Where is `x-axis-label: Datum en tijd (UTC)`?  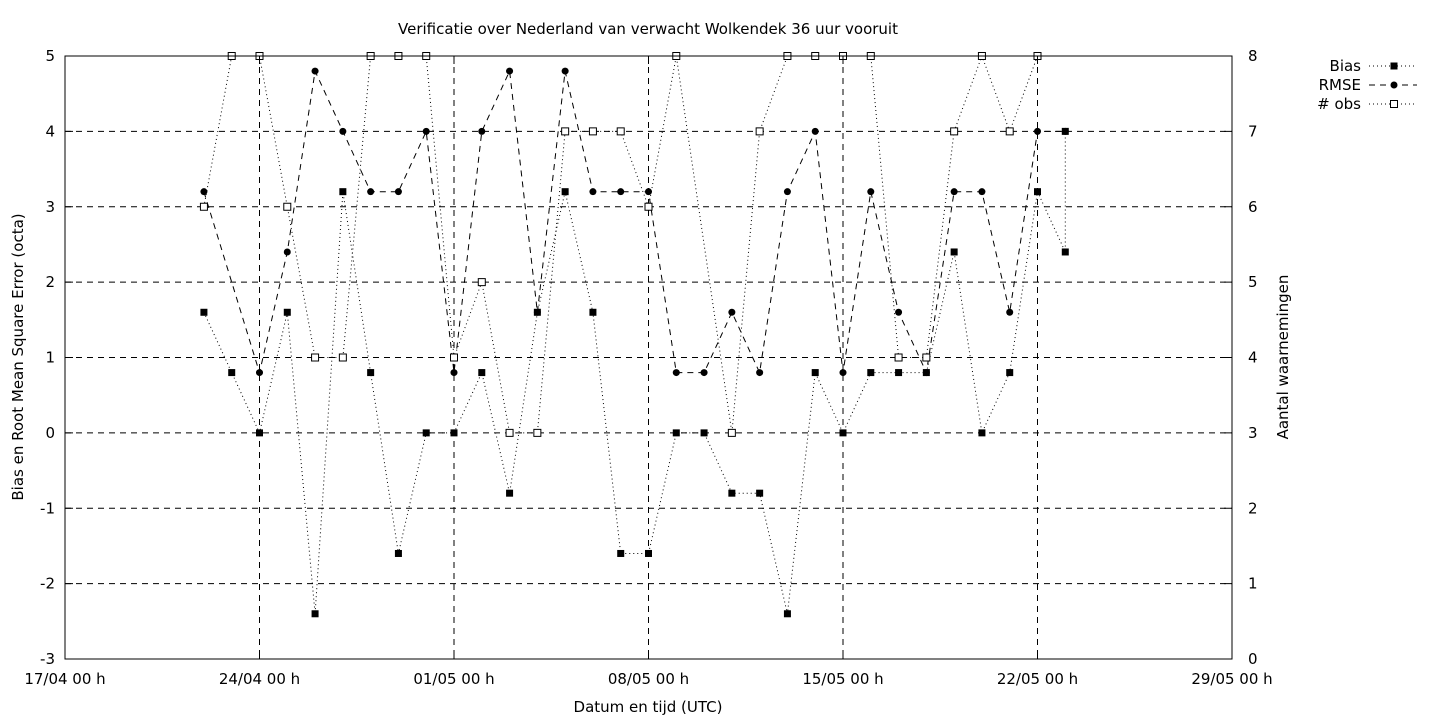 x-axis-label: Datum en tijd (UTC) is located at coordinates (648, 707).